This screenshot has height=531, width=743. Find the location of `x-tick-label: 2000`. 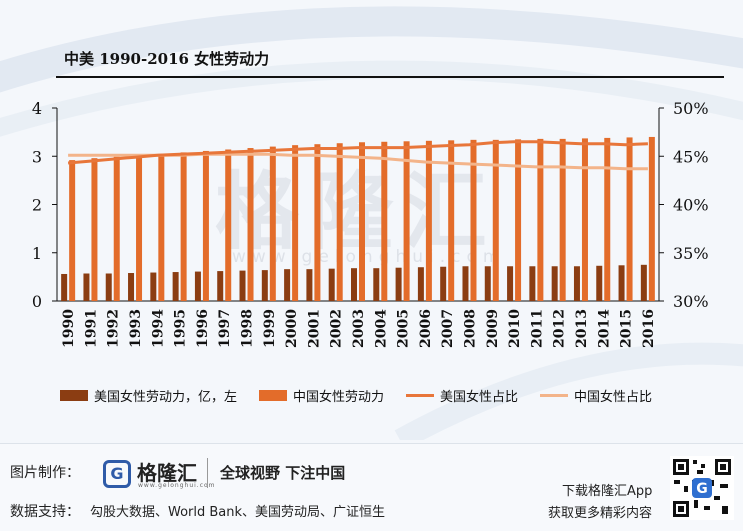

x-tick-label: 2000 is located at coordinates (292, 328).